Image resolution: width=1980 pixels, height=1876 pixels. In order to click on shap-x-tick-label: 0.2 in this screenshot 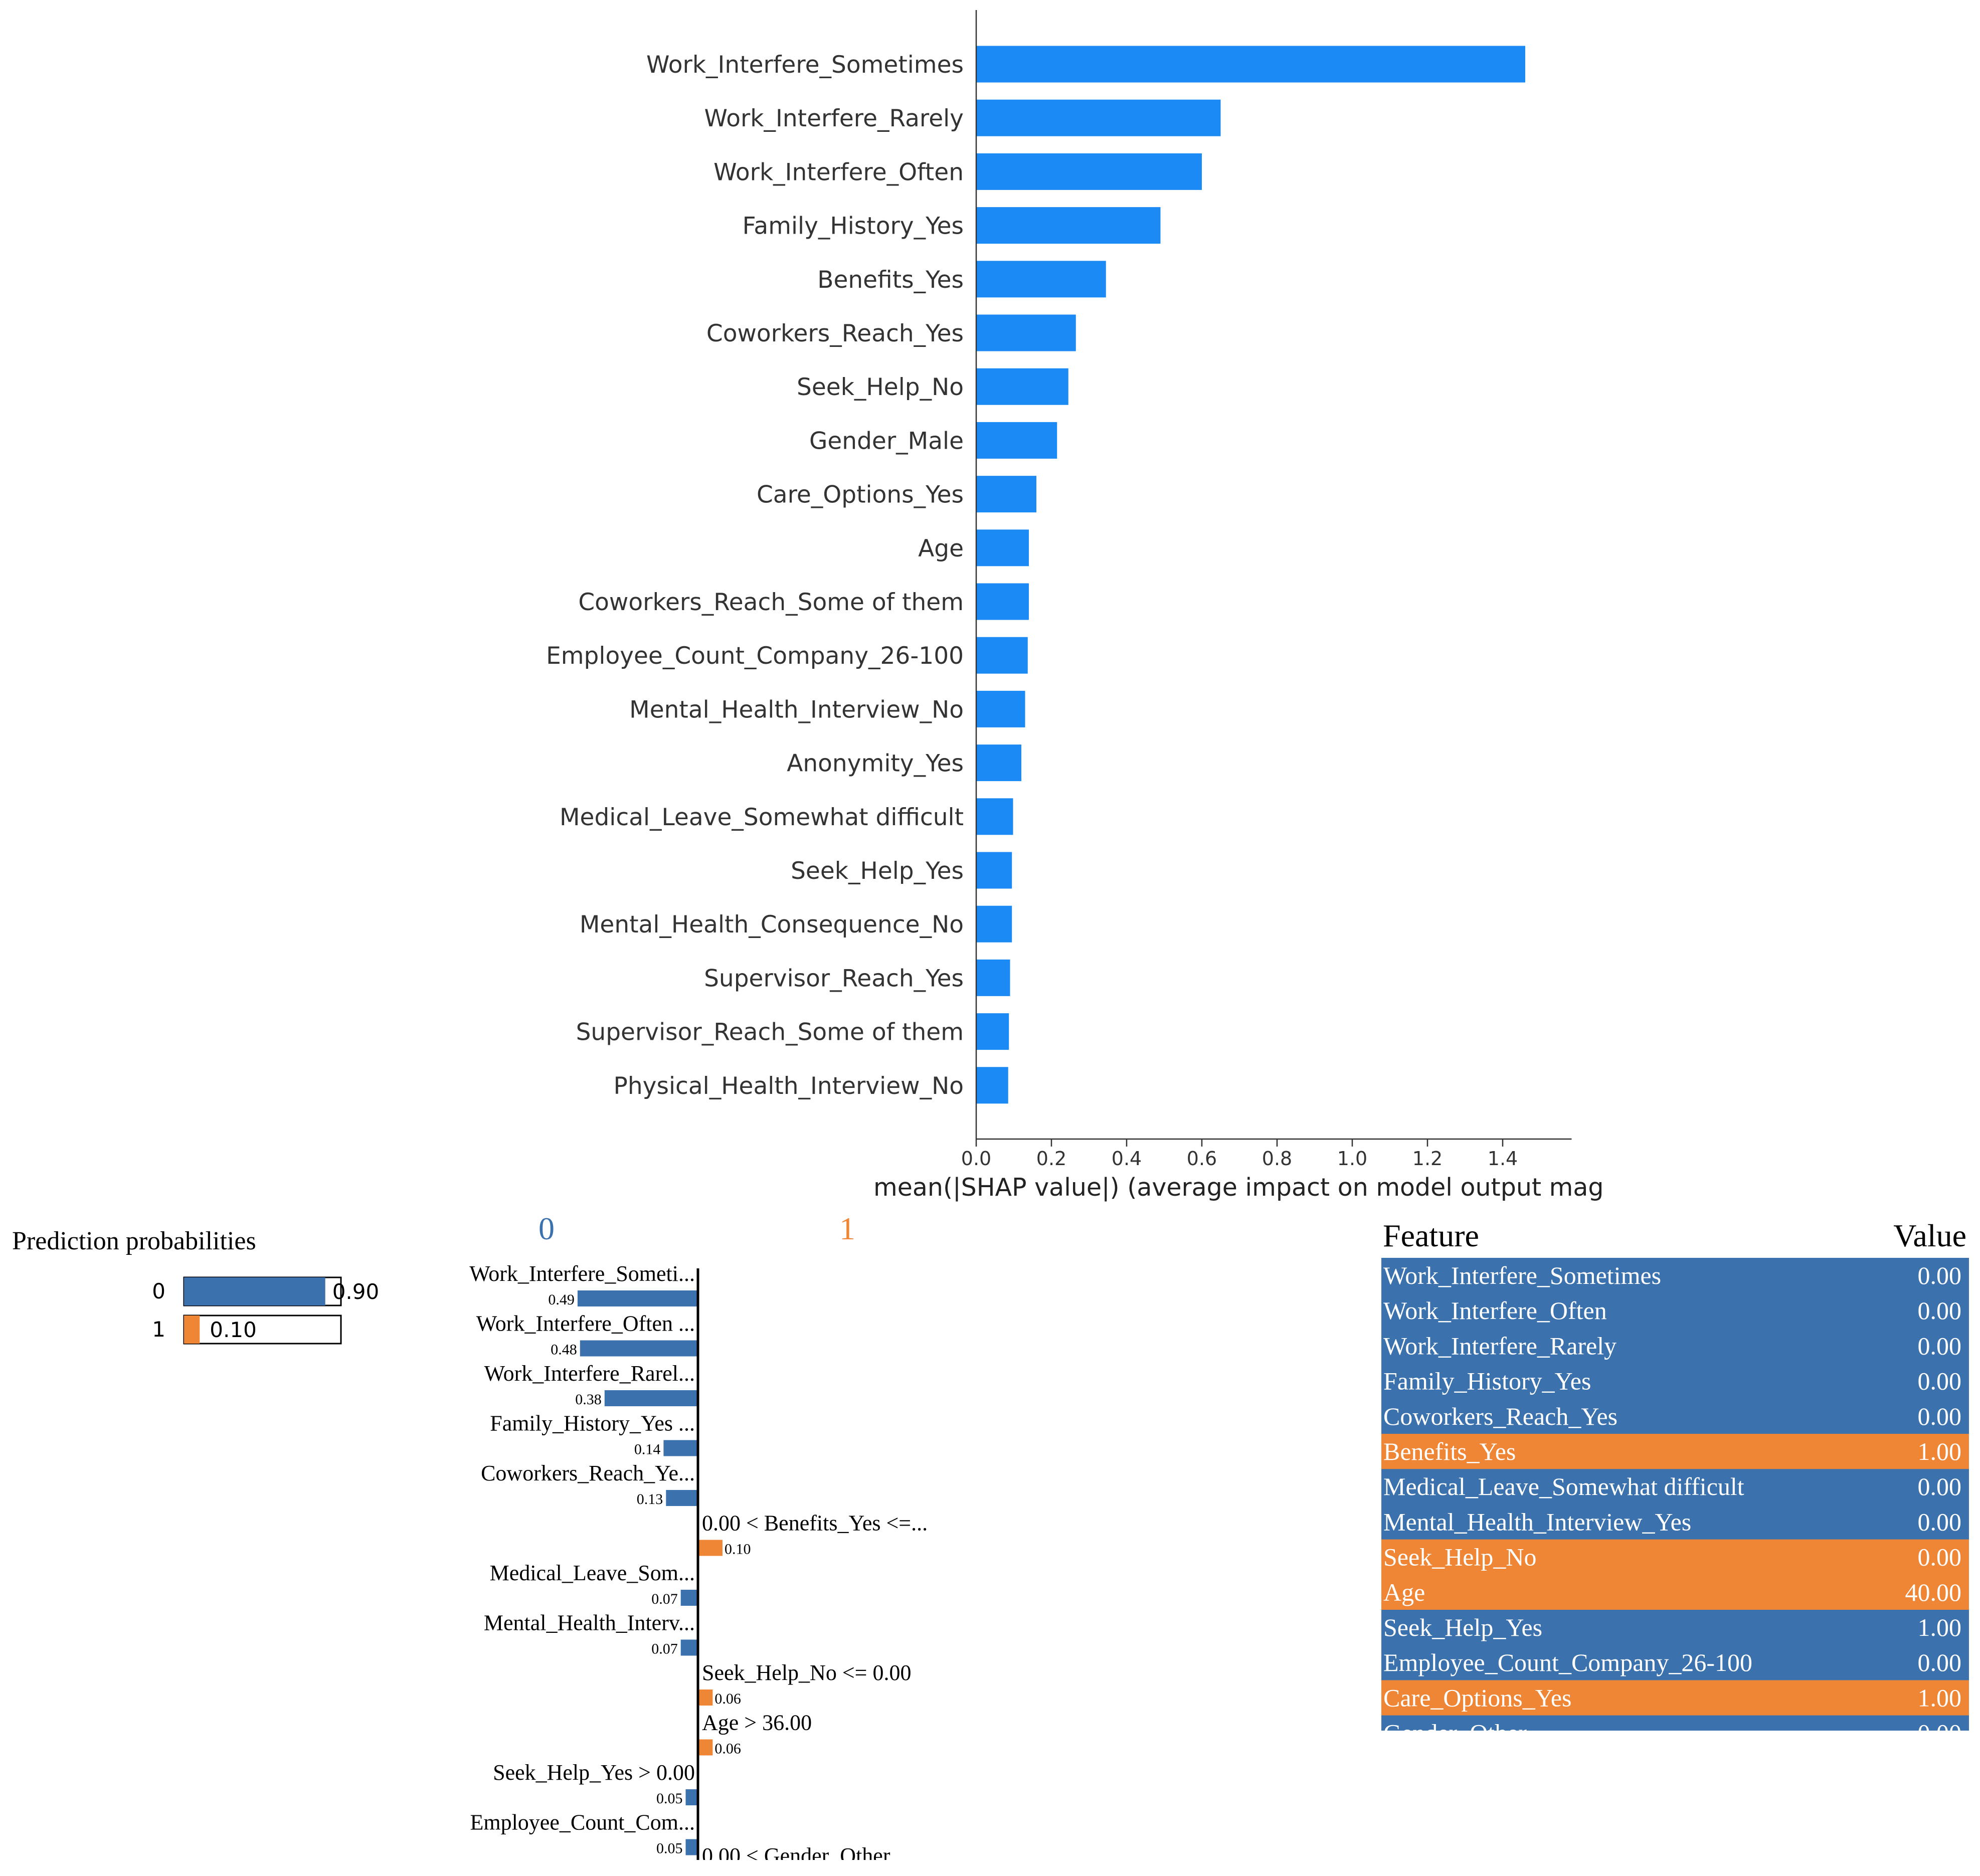, I will do `click(1051, 1159)`.